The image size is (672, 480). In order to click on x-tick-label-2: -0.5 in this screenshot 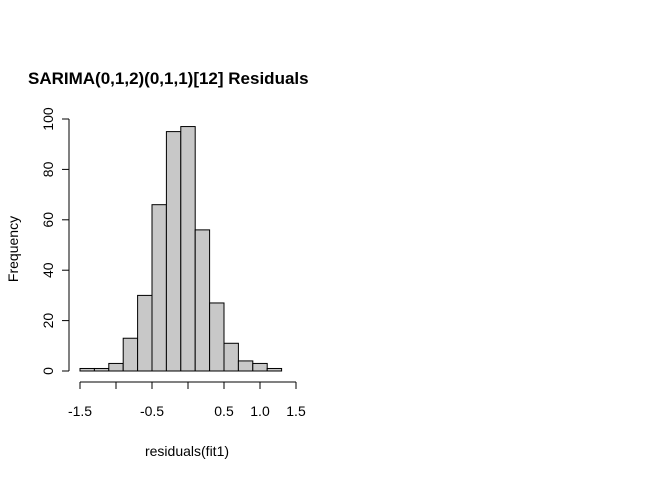, I will do `click(152, 411)`.